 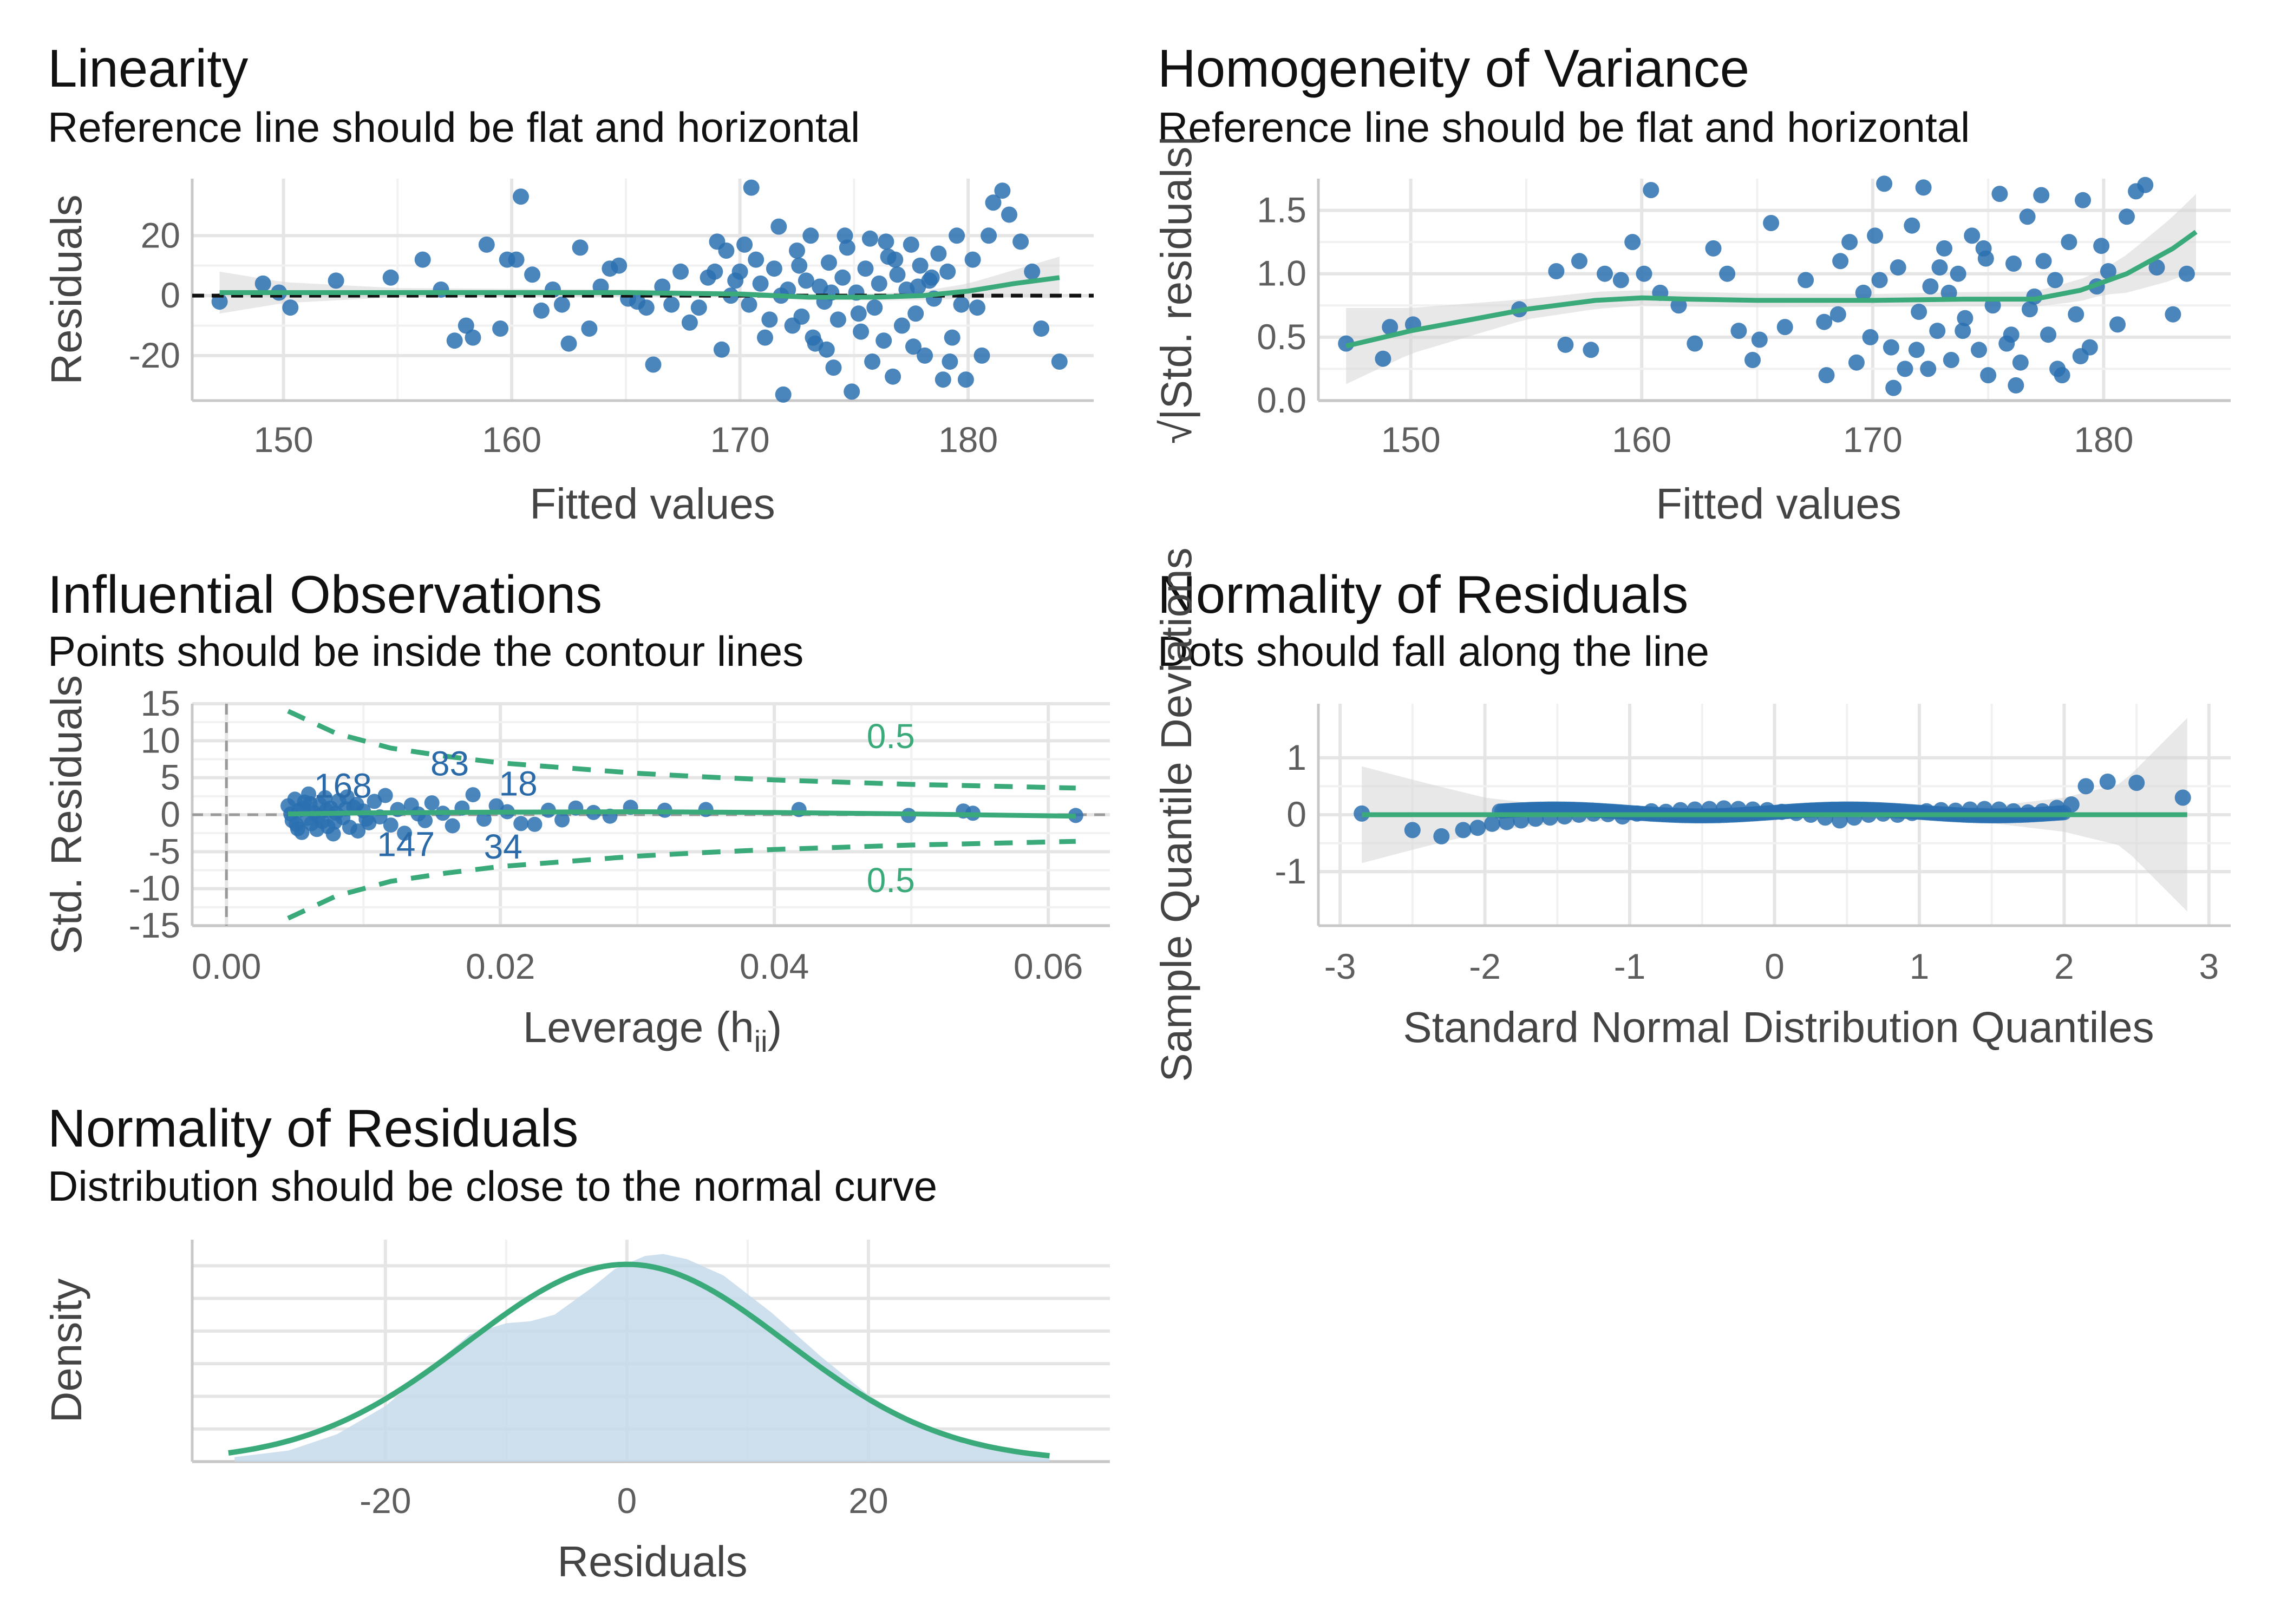 What do you see at coordinates (2064, 966) in the screenshot?
I see `x-tick-label: 2` at bounding box center [2064, 966].